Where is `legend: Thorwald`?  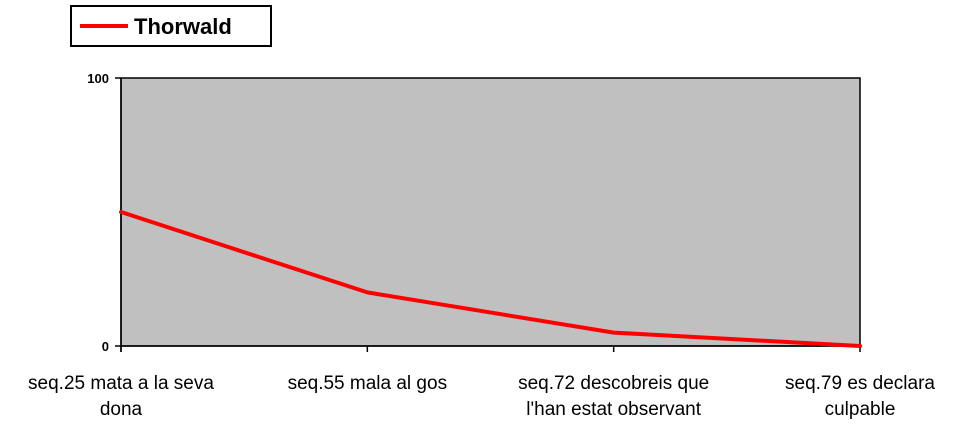 legend: Thorwald is located at coordinates (171, 26).